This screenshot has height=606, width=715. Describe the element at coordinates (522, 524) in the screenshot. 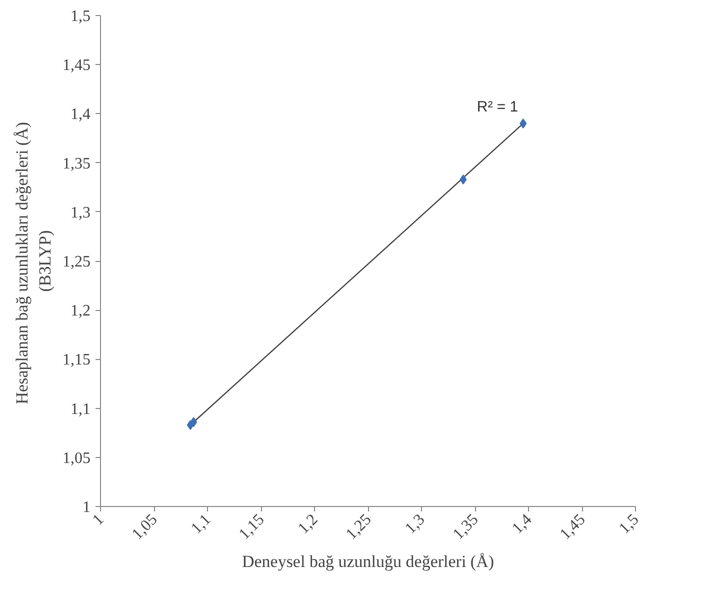

I see `x-tick-label: 1,4` at that location.